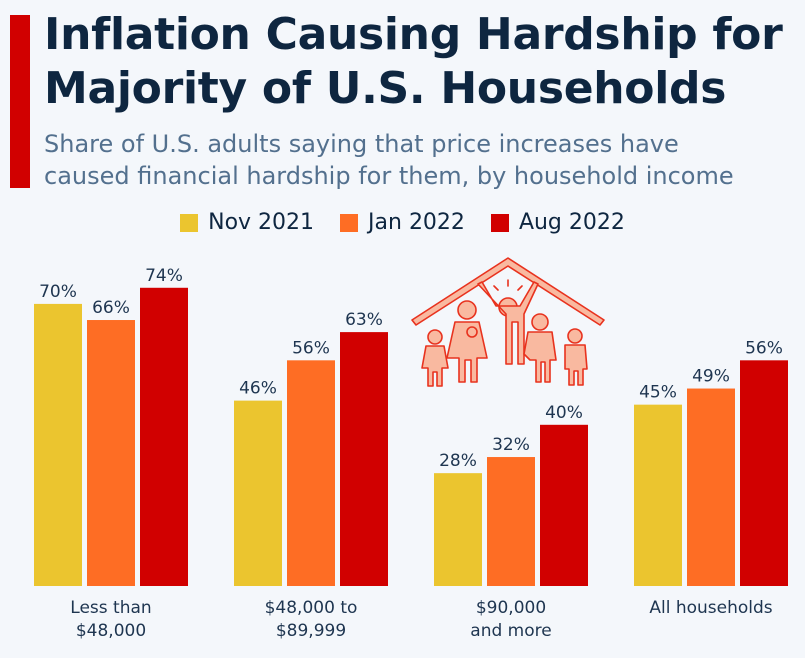  I want to click on category-label: $48,000 to, so click(311, 608).